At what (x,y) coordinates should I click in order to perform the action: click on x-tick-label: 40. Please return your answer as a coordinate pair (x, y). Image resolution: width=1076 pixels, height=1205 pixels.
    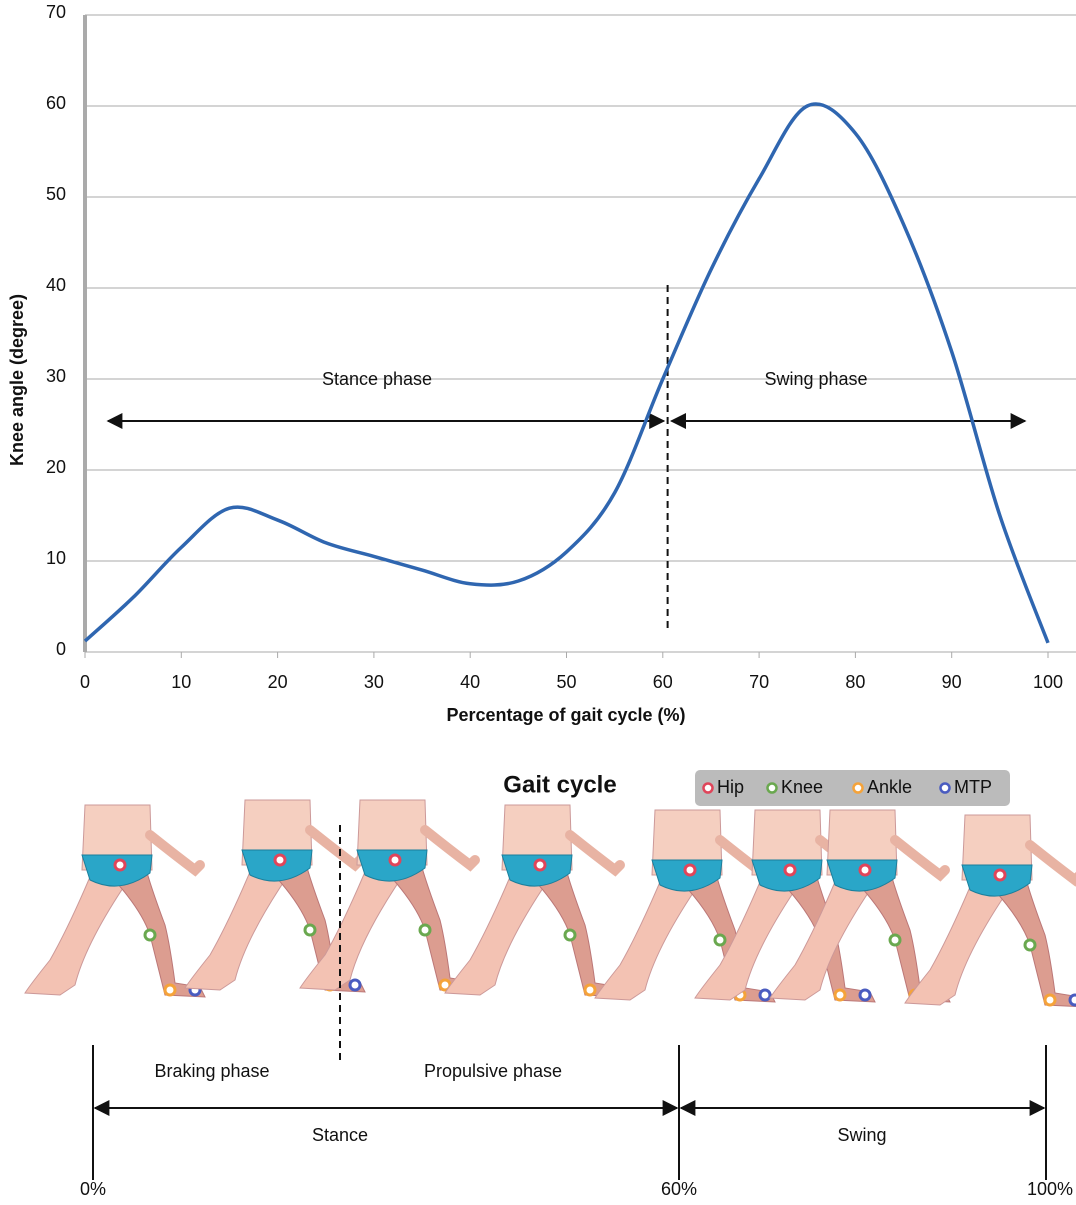
    Looking at the image, I should click on (470, 682).